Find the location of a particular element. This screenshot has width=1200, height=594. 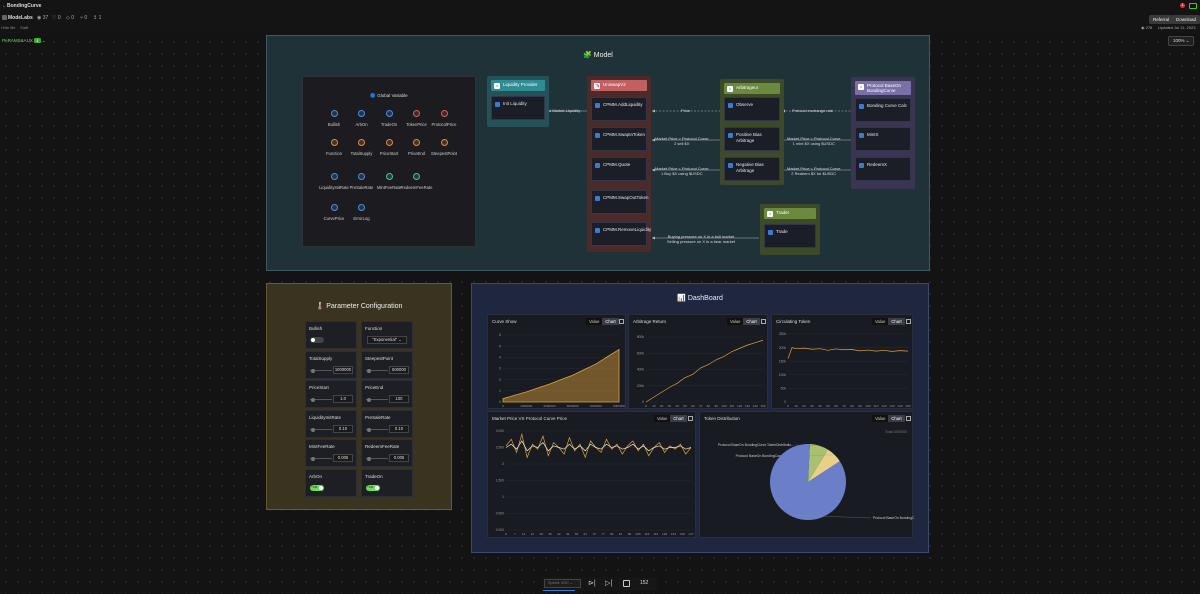

views-stat: ◉ 37 is located at coordinates (43, 18).